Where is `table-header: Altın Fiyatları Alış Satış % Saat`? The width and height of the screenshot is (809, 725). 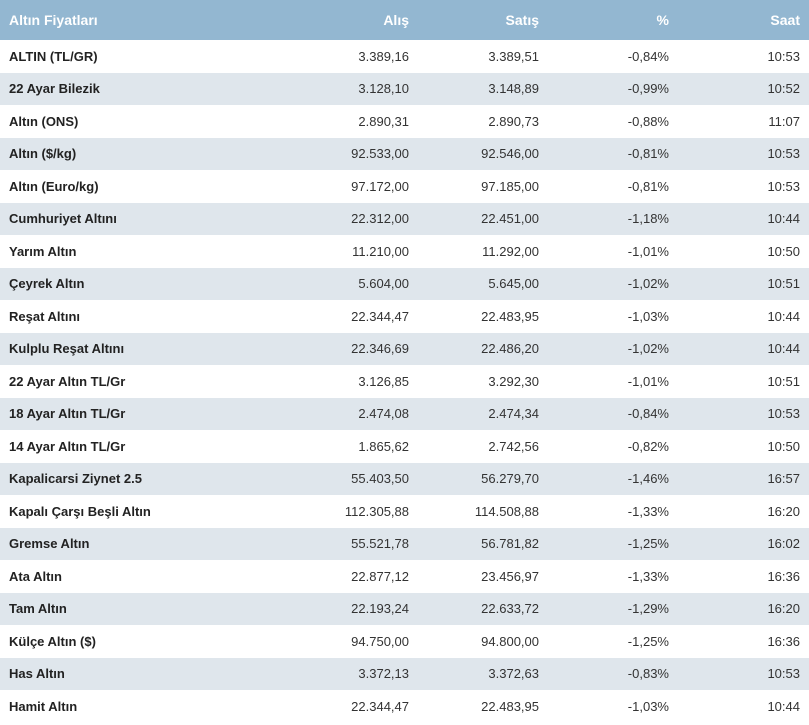
table-header: Altın Fiyatları Alış Satış % Saat is located at coordinates (404, 20).